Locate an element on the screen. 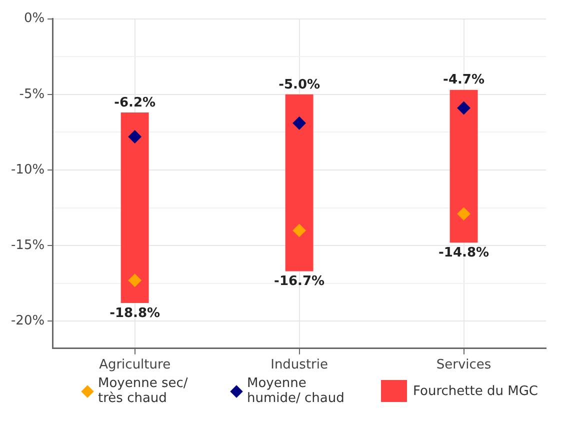 This screenshot has height=426, width=561. y-tick-label: -5% is located at coordinates (32, 94).